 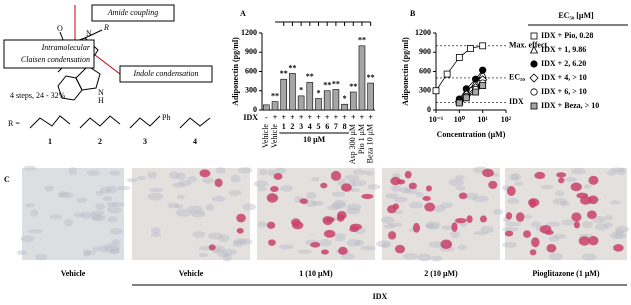 What do you see at coordinates (284, 126) in the screenshot?
I see `x-tick-label: 1` at bounding box center [284, 126].